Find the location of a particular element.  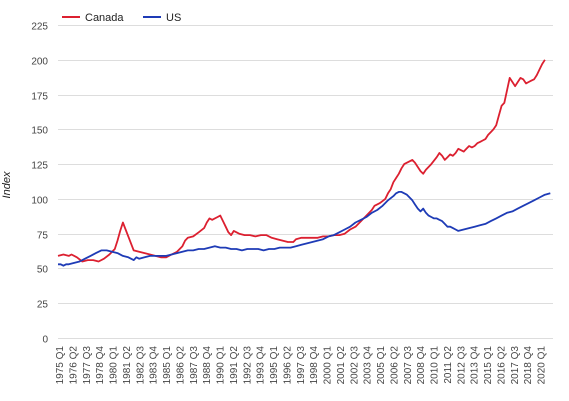

x-tick-label: 2018 Q4 is located at coordinates (528, 365).